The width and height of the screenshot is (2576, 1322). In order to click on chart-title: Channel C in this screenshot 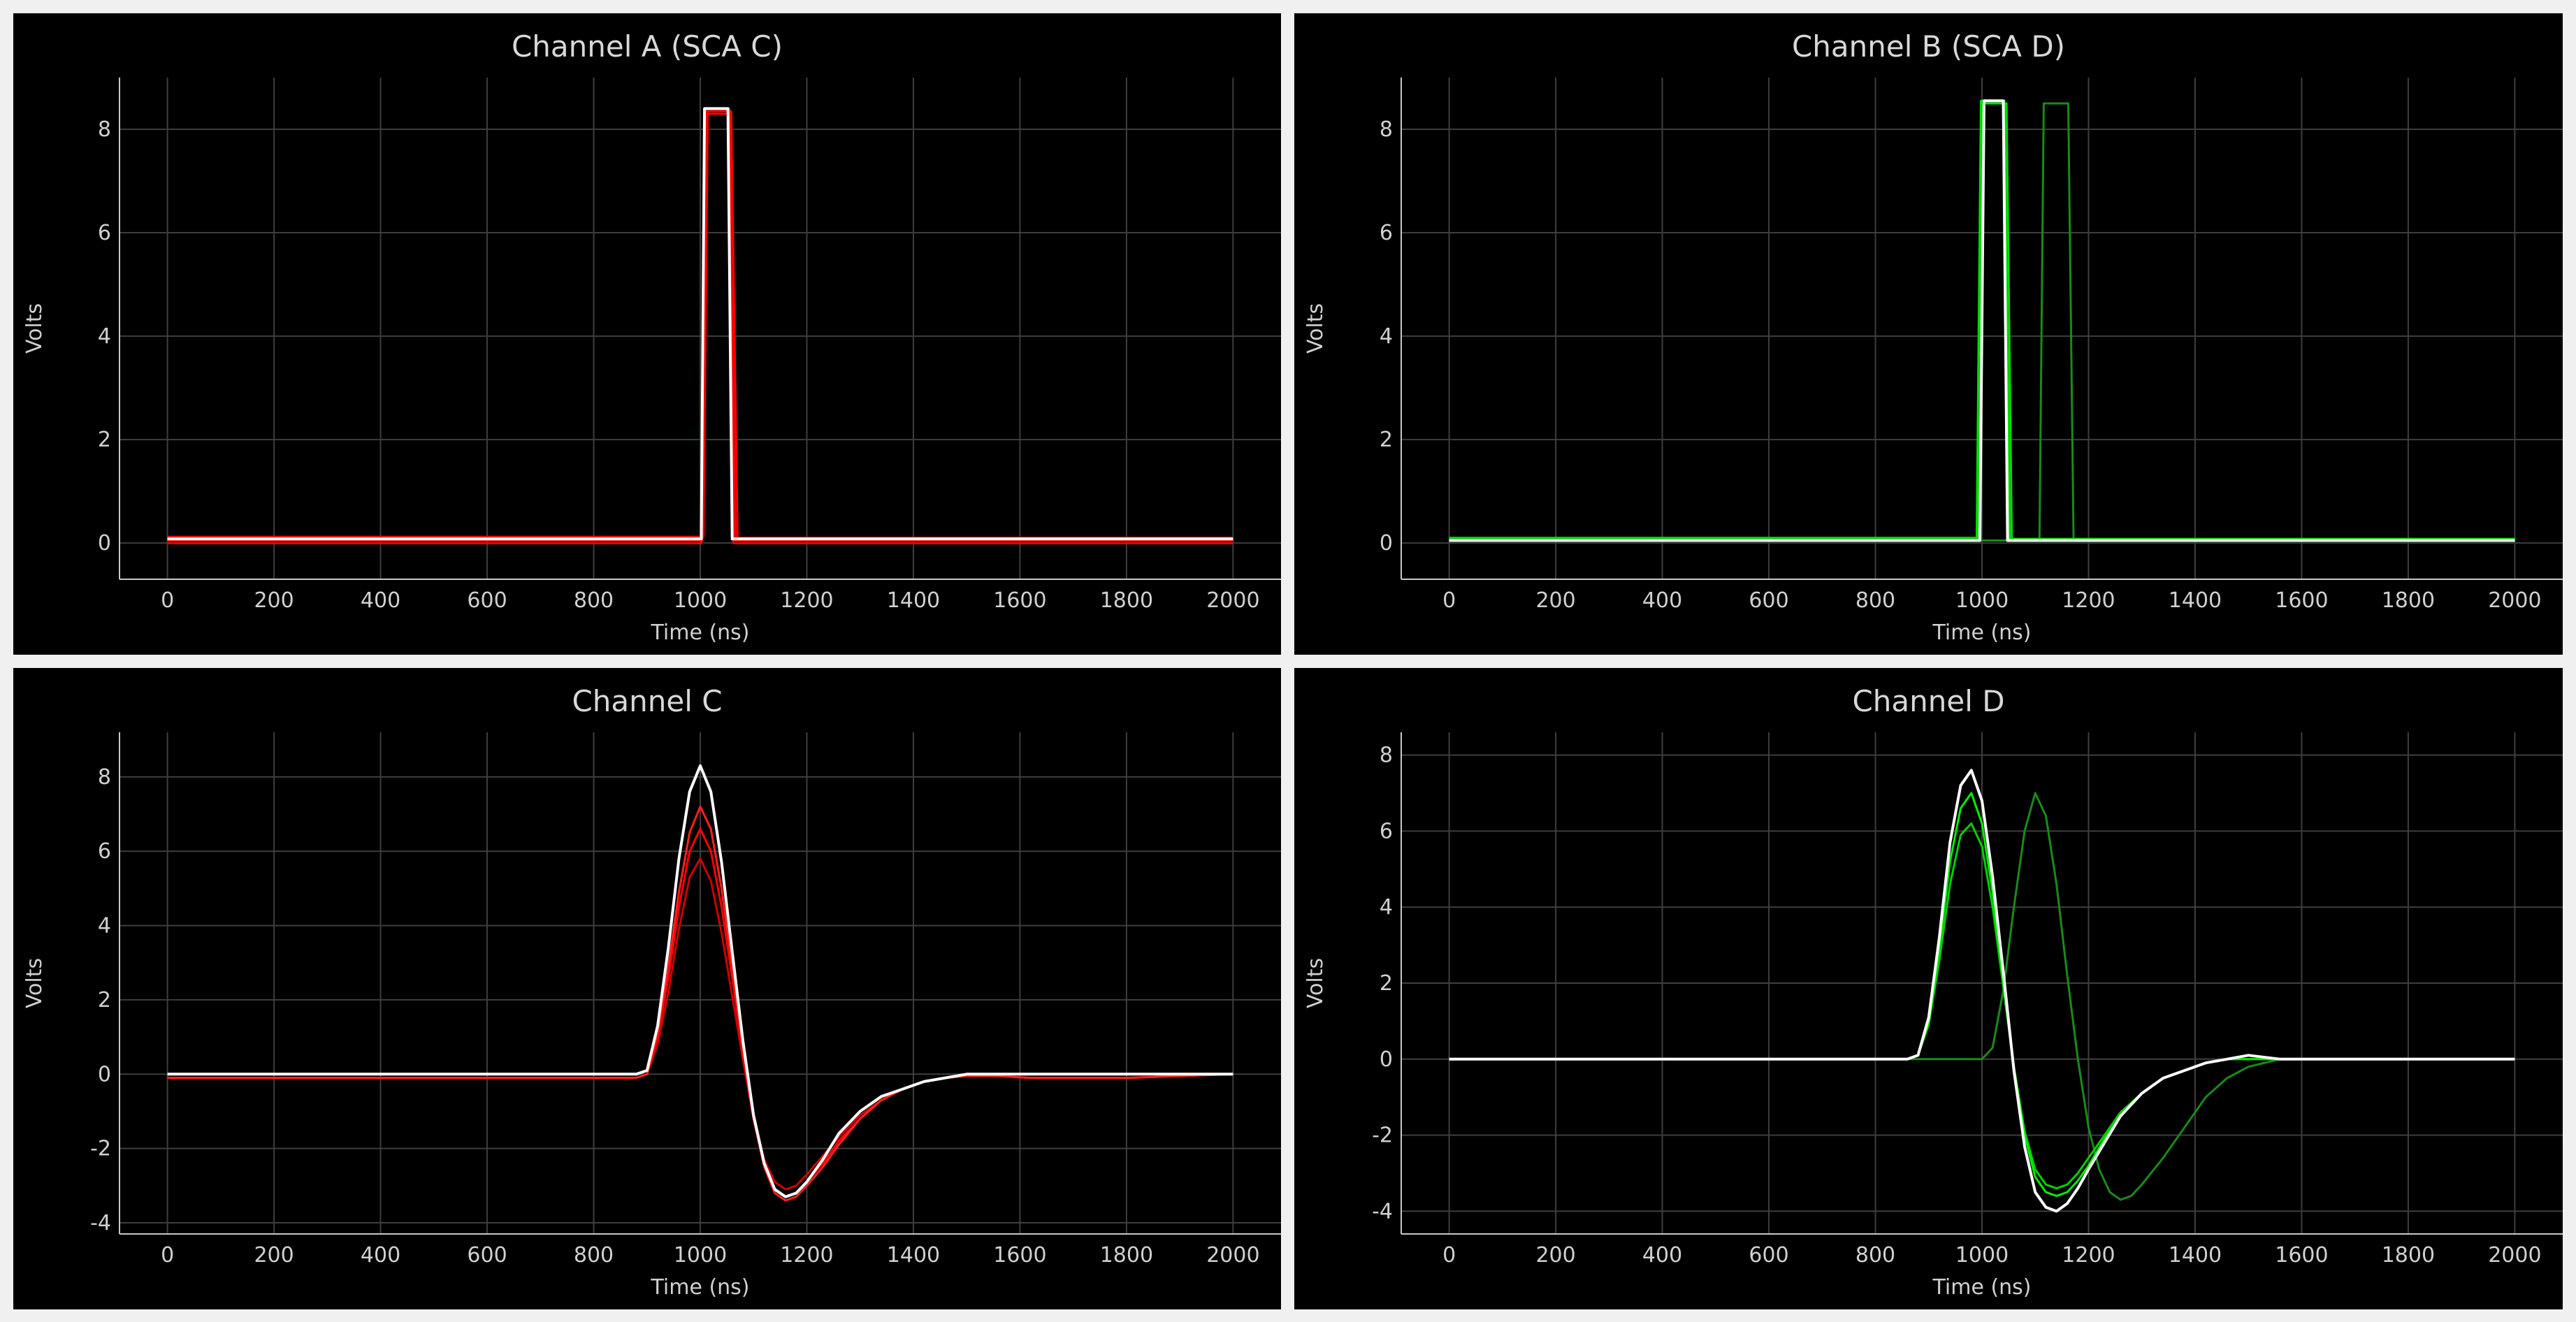, I will do `click(647, 701)`.